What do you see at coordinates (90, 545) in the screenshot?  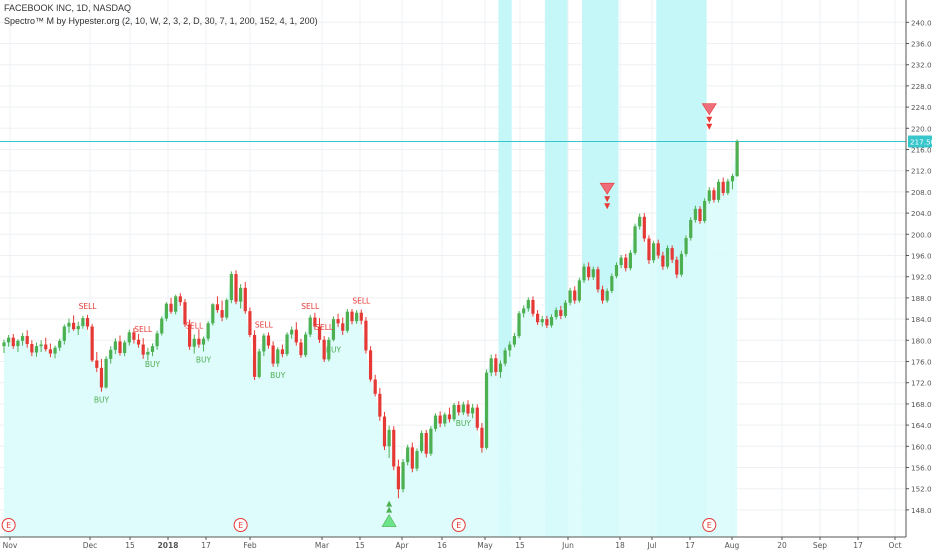 I see `time-tick-label: Dec` at bounding box center [90, 545].